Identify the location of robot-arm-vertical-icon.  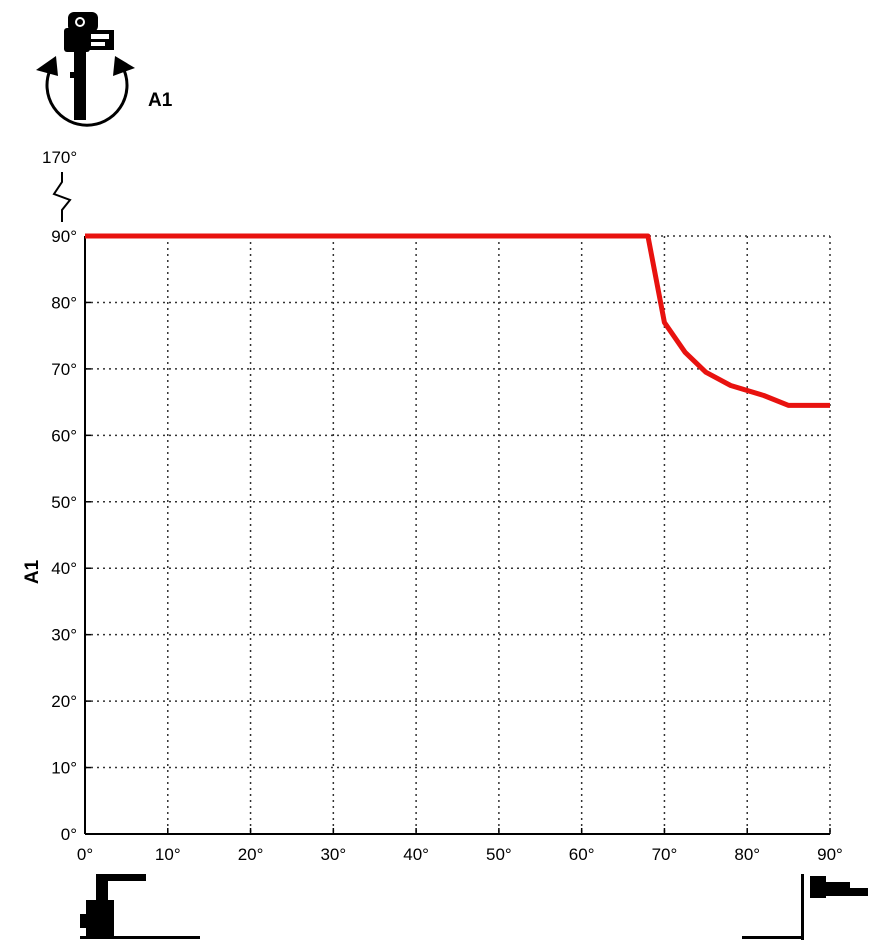
(140, 906).